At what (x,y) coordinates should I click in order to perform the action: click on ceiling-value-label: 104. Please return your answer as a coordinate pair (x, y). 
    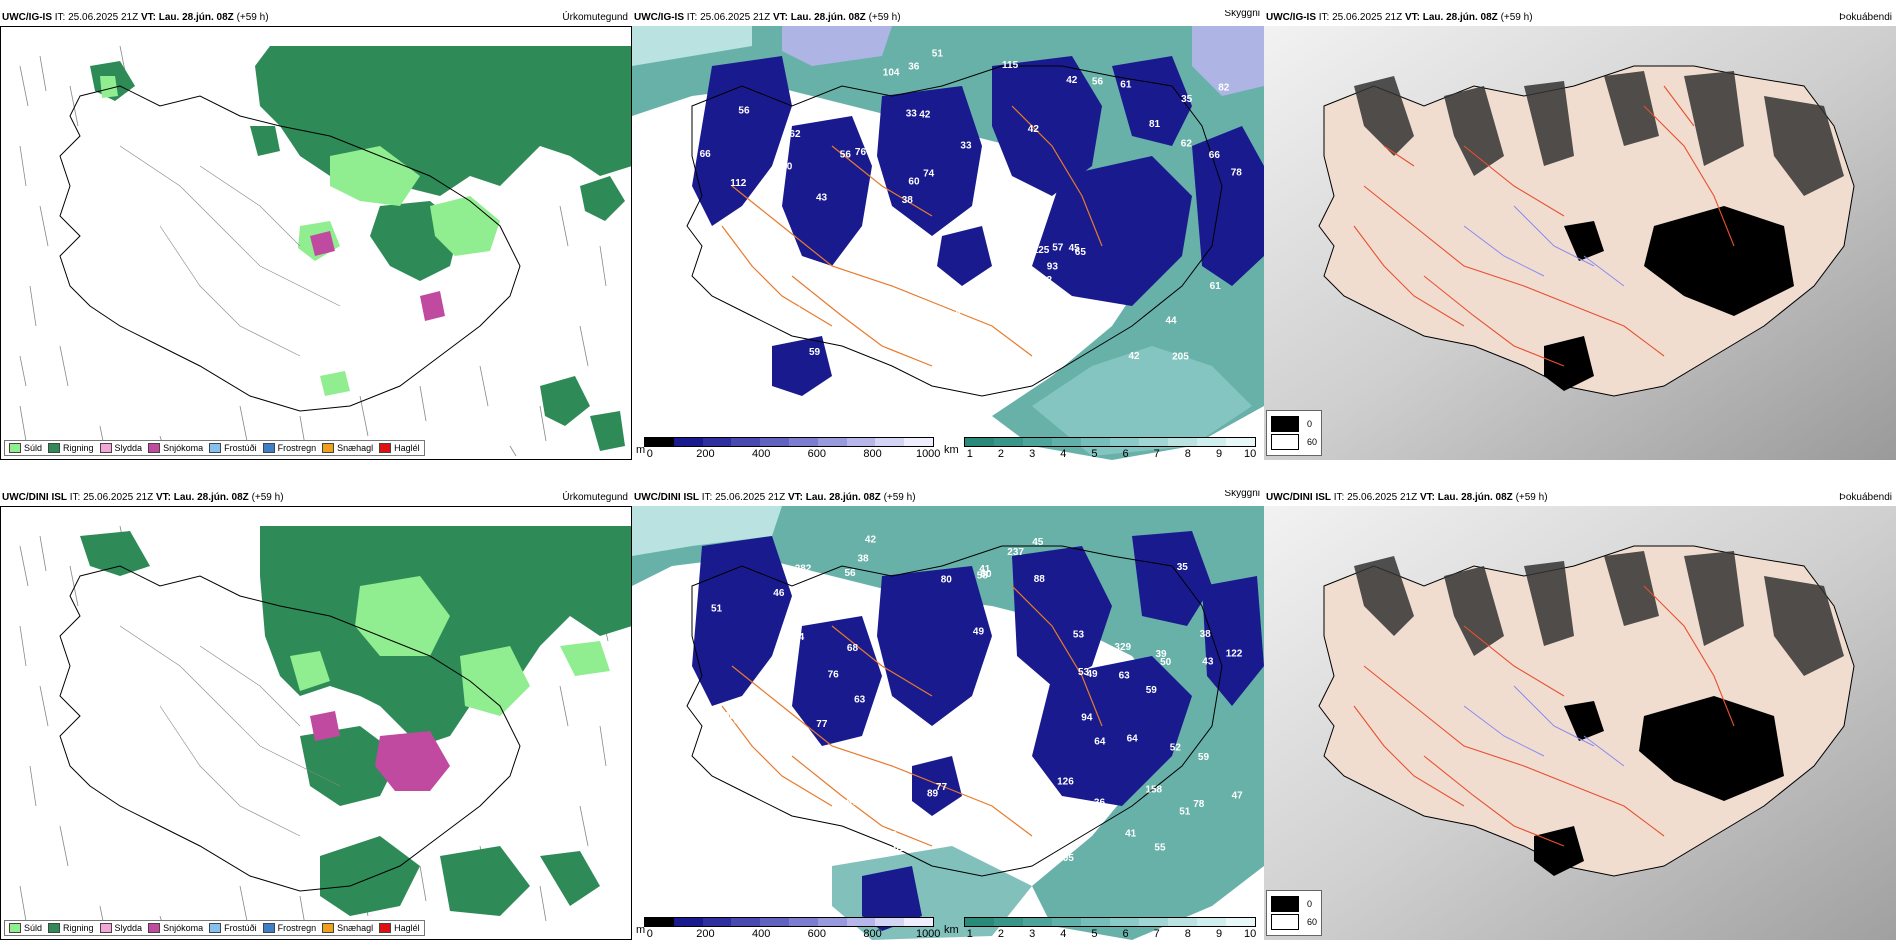
    Looking at the image, I should click on (891, 73).